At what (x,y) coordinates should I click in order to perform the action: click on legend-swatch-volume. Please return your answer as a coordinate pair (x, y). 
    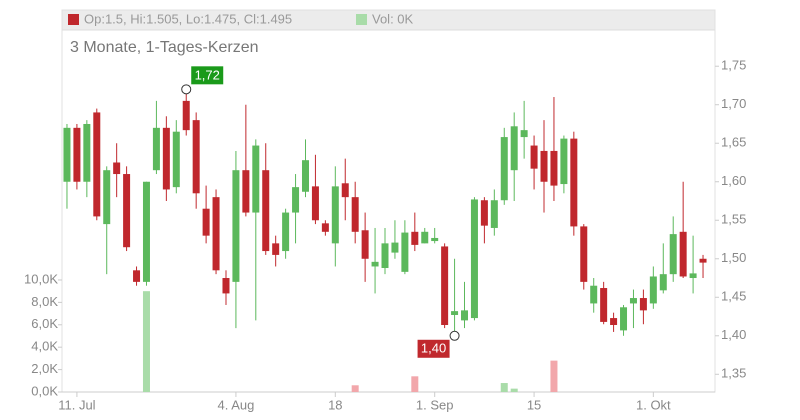
    Looking at the image, I should click on (361, 19).